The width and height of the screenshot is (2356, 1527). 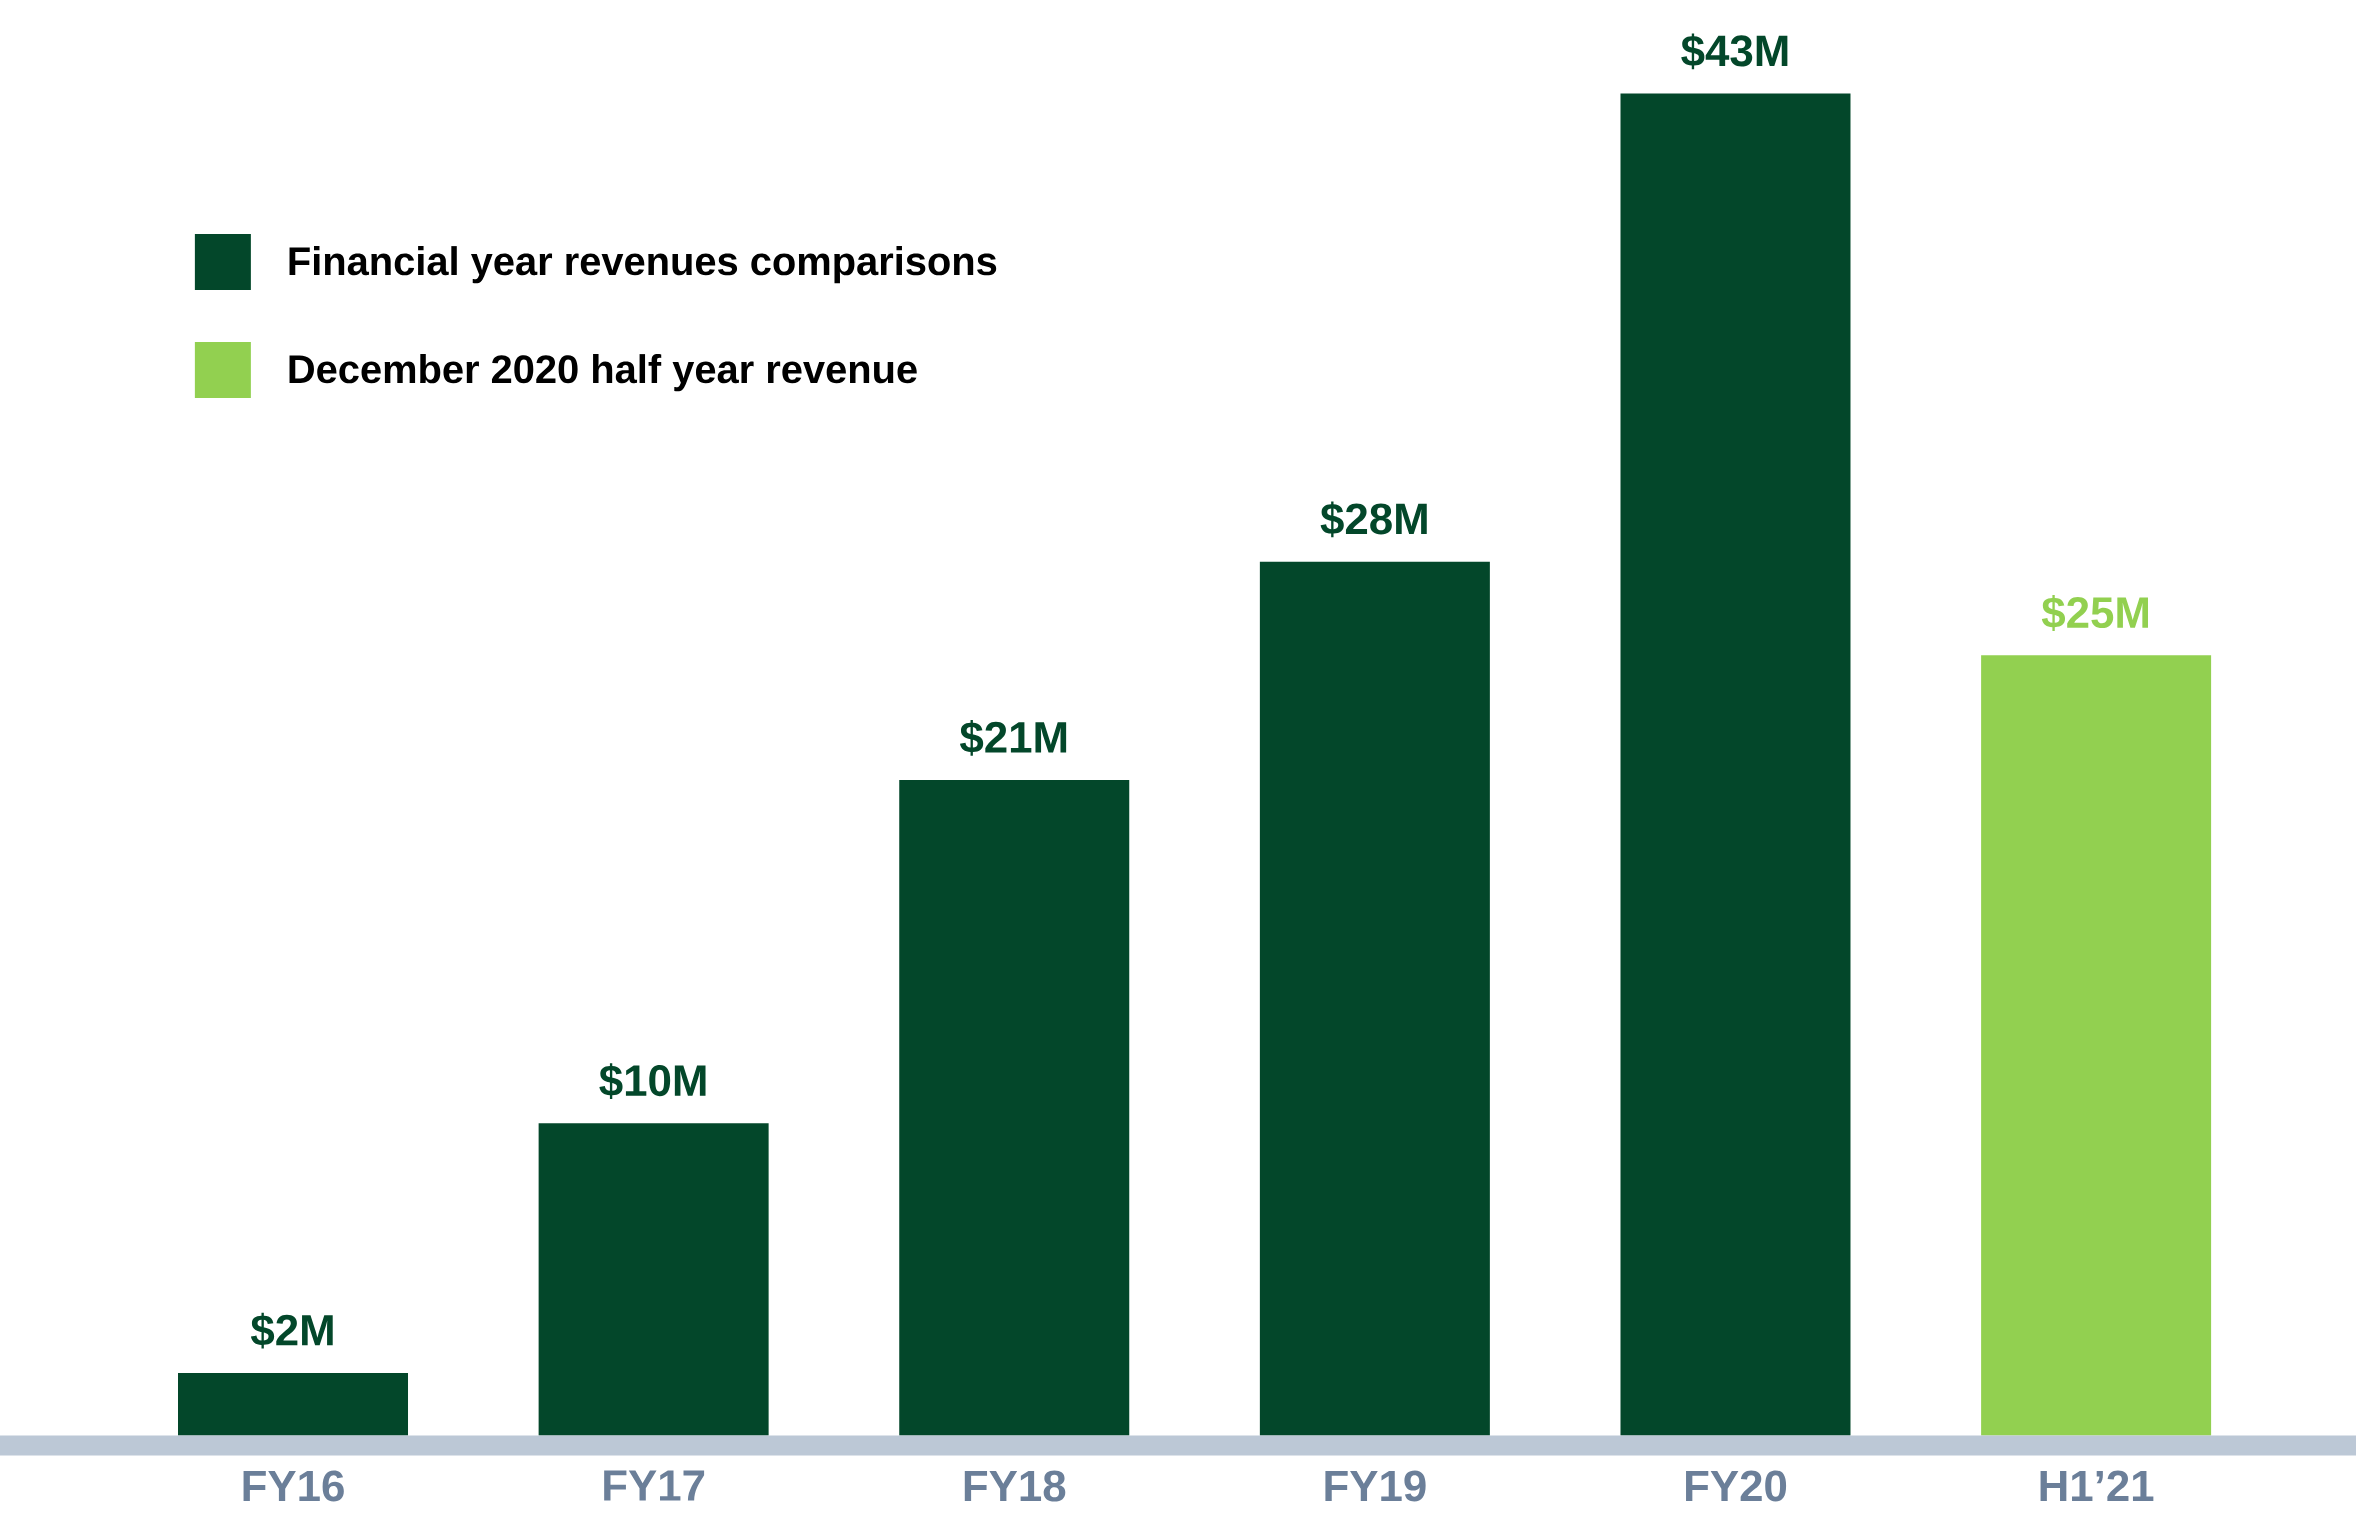 What do you see at coordinates (1734, 51) in the screenshot?
I see `data-label: $43M` at bounding box center [1734, 51].